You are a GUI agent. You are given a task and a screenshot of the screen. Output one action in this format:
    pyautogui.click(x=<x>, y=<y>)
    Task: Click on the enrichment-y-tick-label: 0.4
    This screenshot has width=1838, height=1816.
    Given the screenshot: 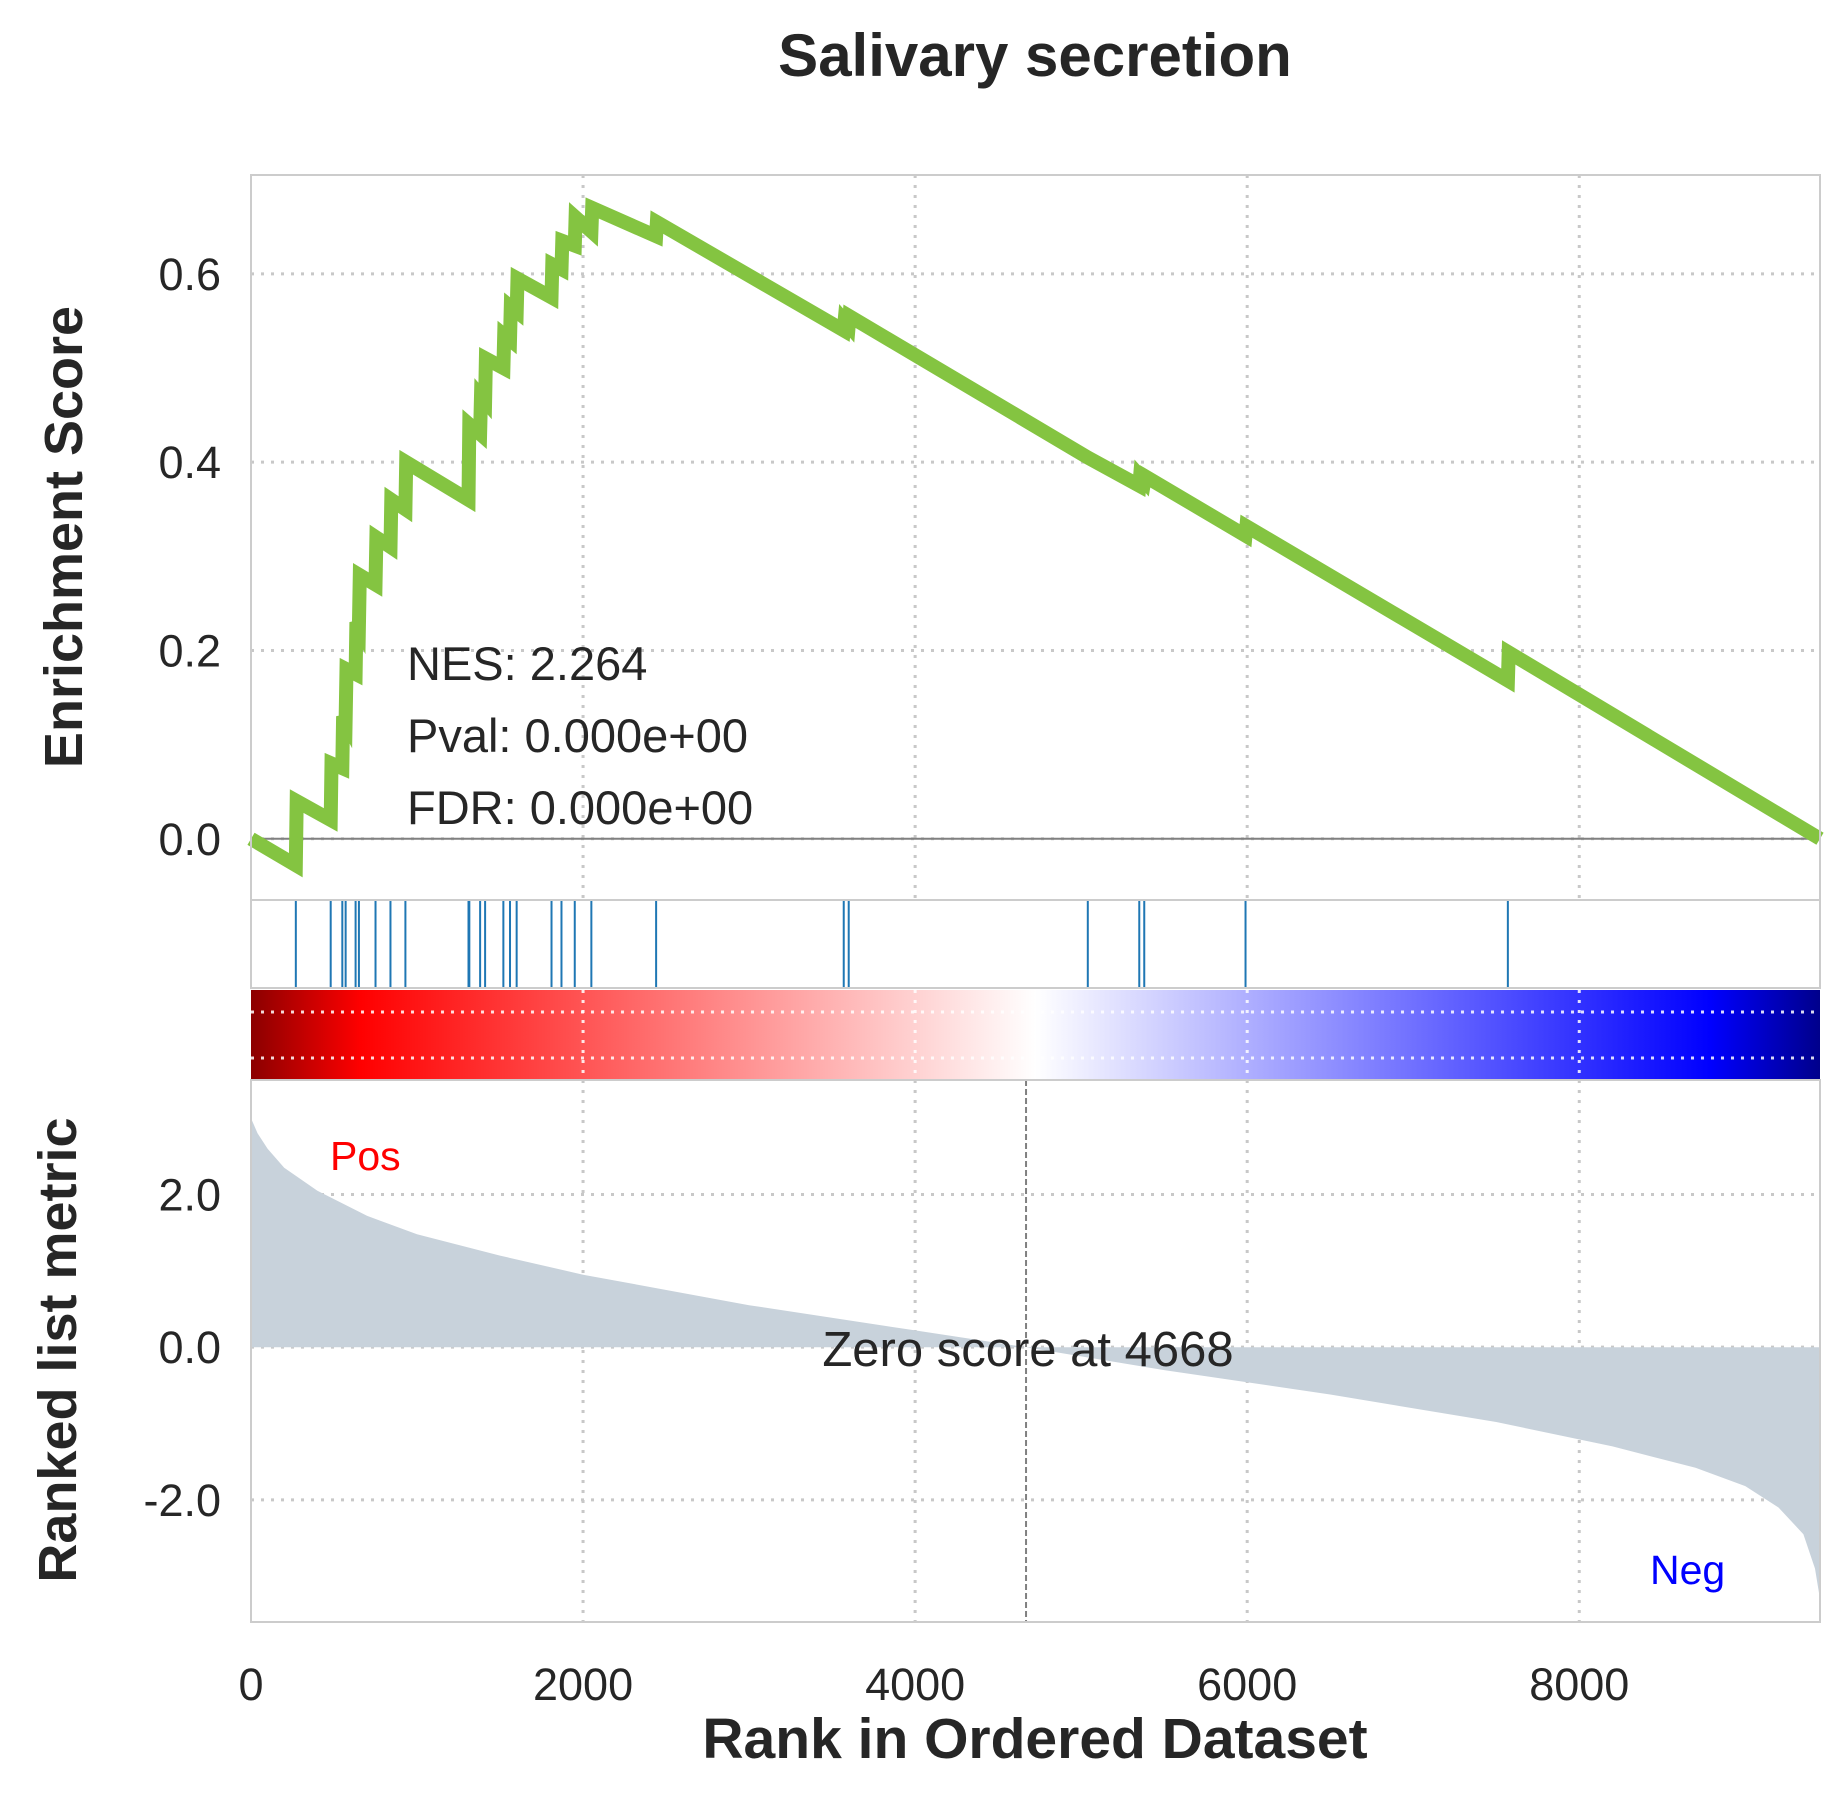 What is the action you would take?
    pyautogui.click(x=189, y=462)
    